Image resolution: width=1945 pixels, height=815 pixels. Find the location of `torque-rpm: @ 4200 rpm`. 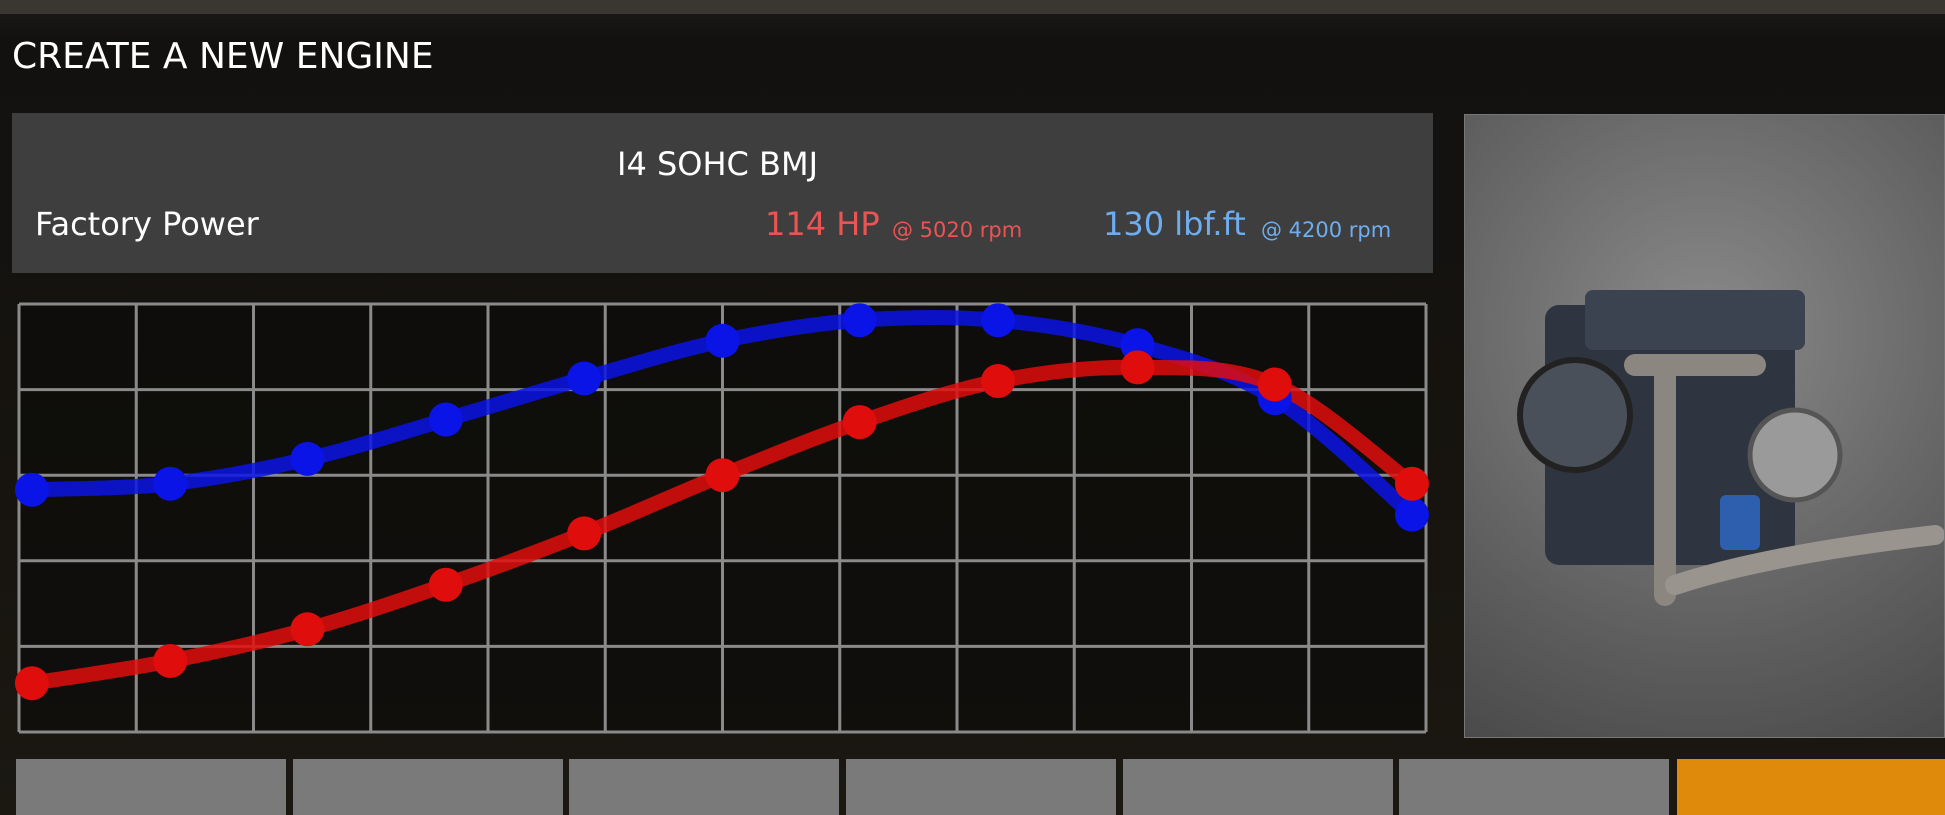

torque-rpm: @ 4200 rpm is located at coordinates (1326, 230).